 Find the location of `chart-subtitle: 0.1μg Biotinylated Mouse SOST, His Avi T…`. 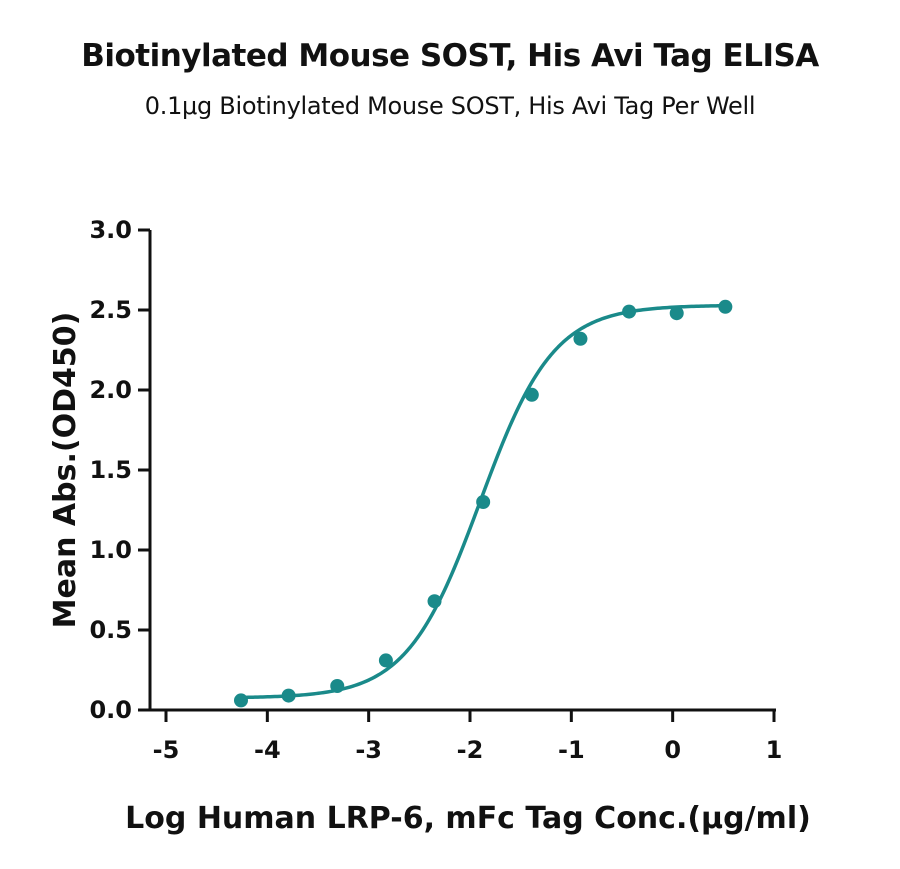

chart-subtitle: 0.1μg Biotinylated Mouse SOST, His Avi T… is located at coordinates (450, 106).